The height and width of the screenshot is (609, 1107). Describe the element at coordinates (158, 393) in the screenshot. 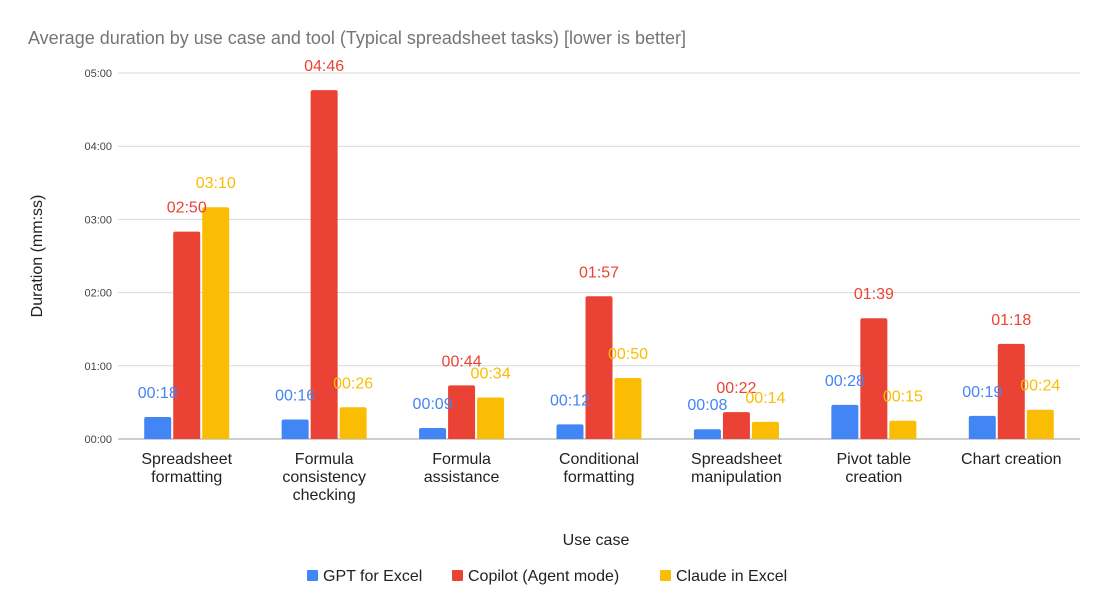

I see `data-label: 00:18` at that location.